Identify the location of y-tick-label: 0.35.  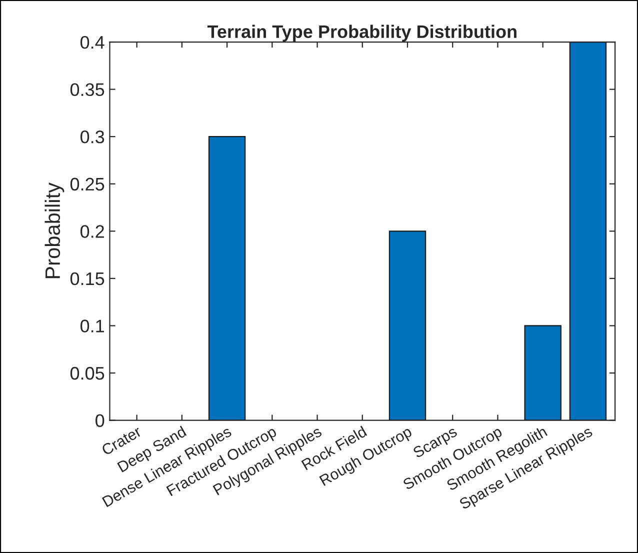
(87, 89).